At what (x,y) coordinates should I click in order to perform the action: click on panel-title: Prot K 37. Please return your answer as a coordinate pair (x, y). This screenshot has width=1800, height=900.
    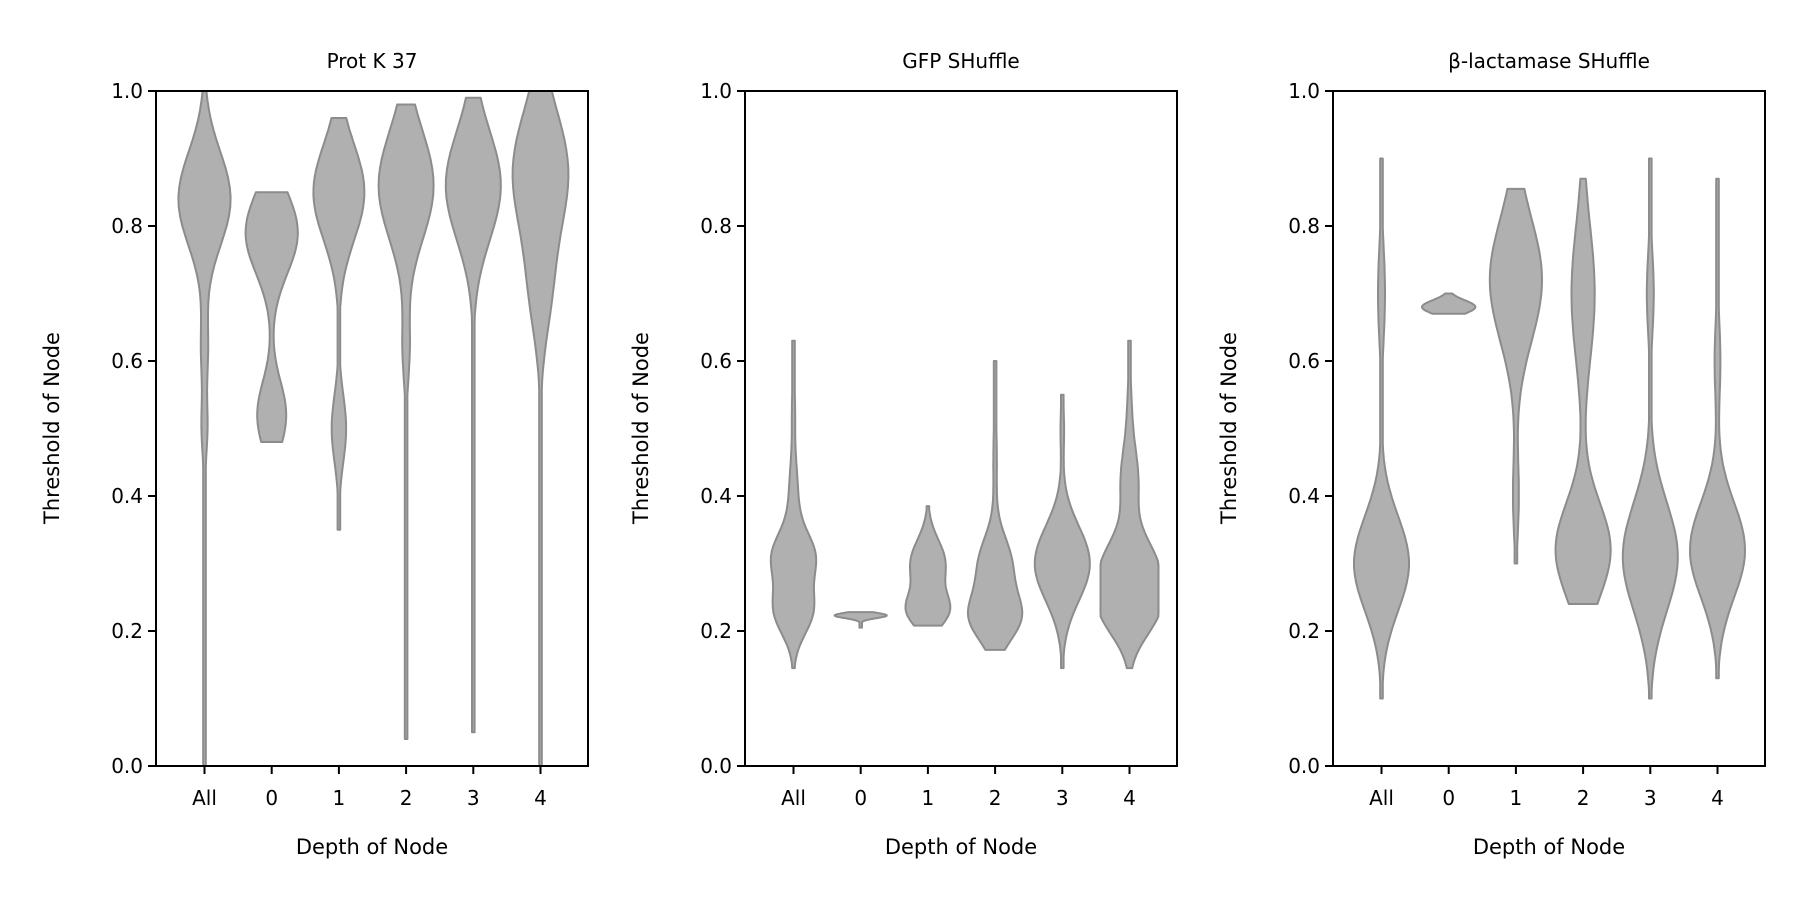
    Looking at the image, I should click on (372, 61).